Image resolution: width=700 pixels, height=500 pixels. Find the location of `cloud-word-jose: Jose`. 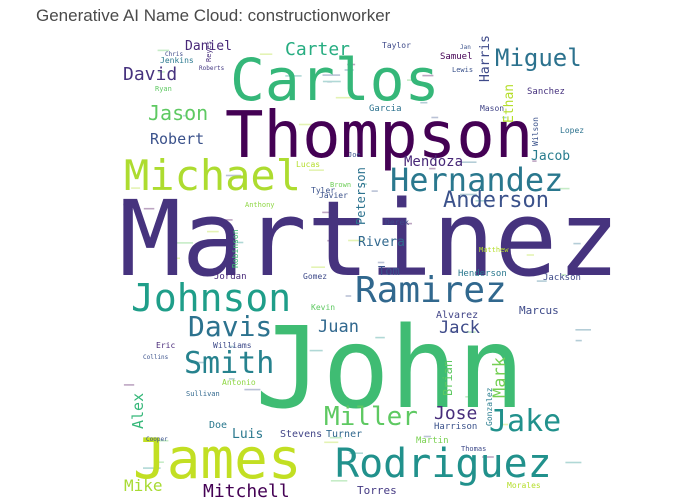

cloud-word-jose: Jose is located at coordinates (455, 413).